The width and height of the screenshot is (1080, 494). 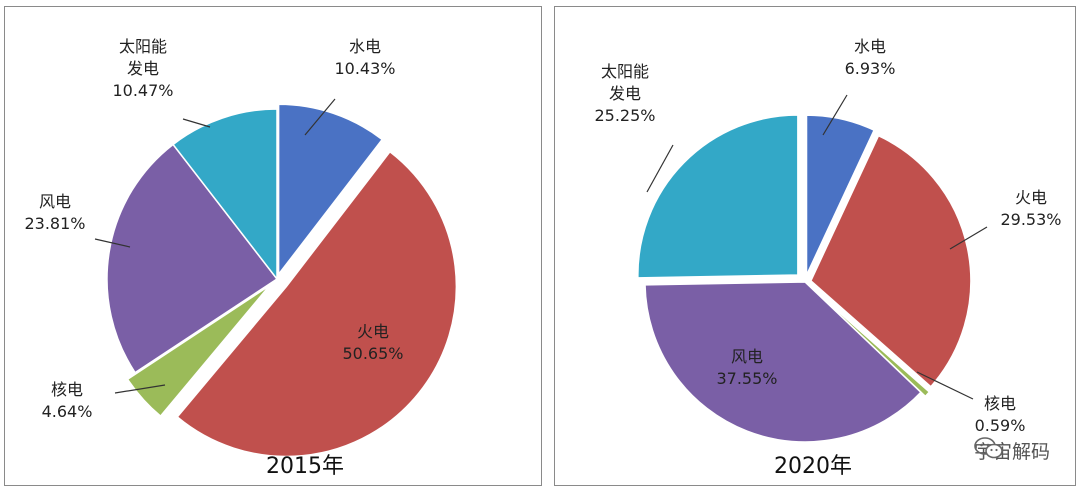 What do you see at coordinates (746, 378) in the screenshot?
I see `value-label-wind: 37.55%` at bounding box center [746, 378].